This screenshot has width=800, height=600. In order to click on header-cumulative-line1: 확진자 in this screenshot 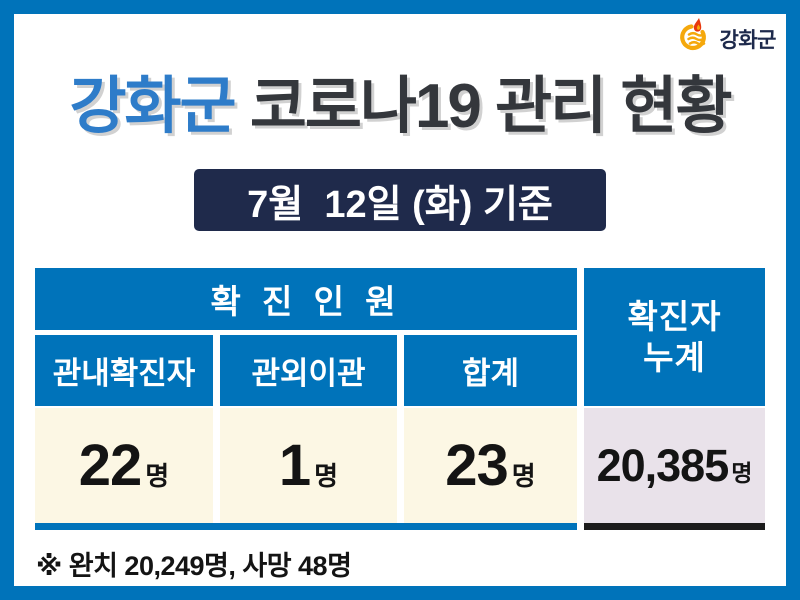, I will do `click(674, 316)`.